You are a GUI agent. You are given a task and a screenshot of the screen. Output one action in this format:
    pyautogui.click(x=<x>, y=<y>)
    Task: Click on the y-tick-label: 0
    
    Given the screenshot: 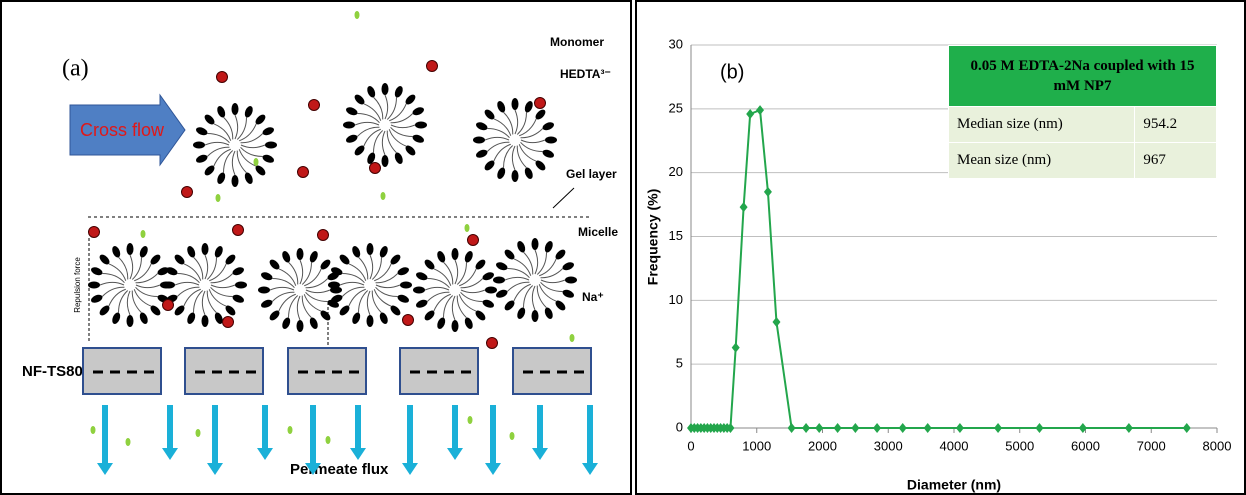 What is the action you would take?
    pyautogui.click(x=679, y=426)
    